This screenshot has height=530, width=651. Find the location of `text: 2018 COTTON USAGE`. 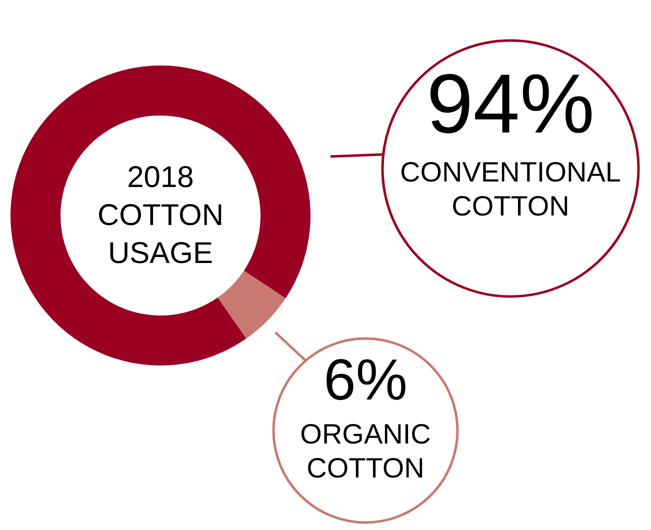

text: 2018 COTTON USAGE is located at coordinates (160, 215).